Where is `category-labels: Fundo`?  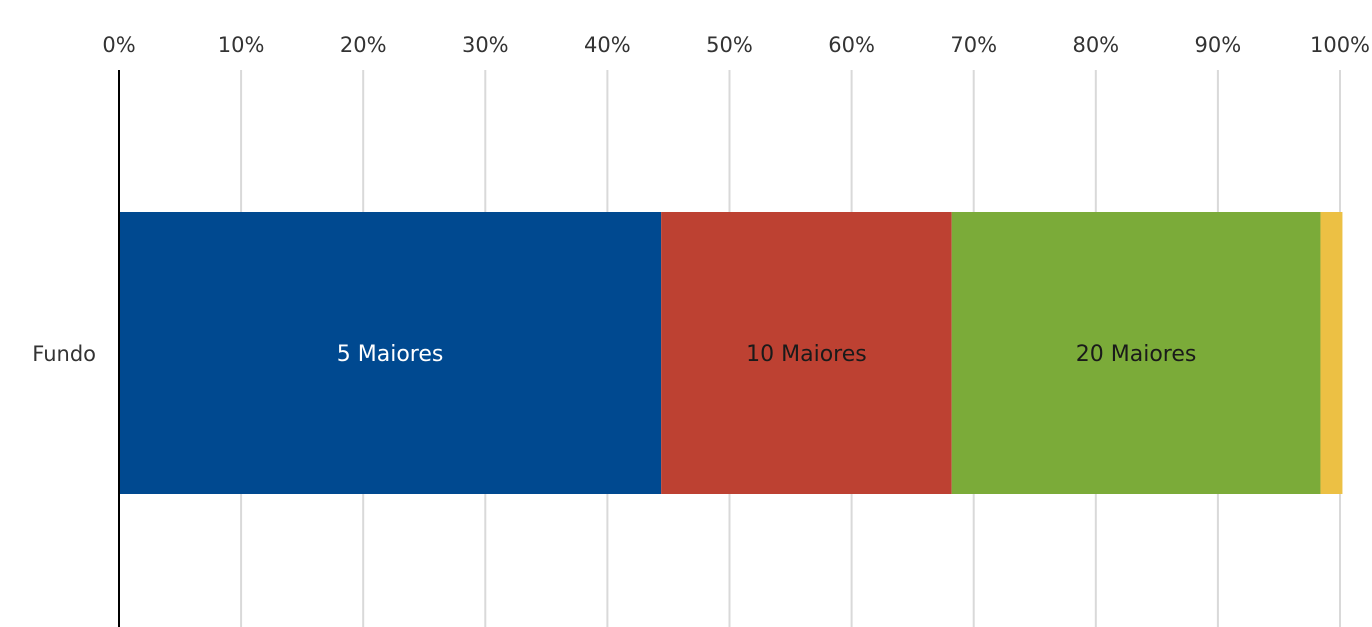 category-labels: Fundo is located at coordinates (64, 354).